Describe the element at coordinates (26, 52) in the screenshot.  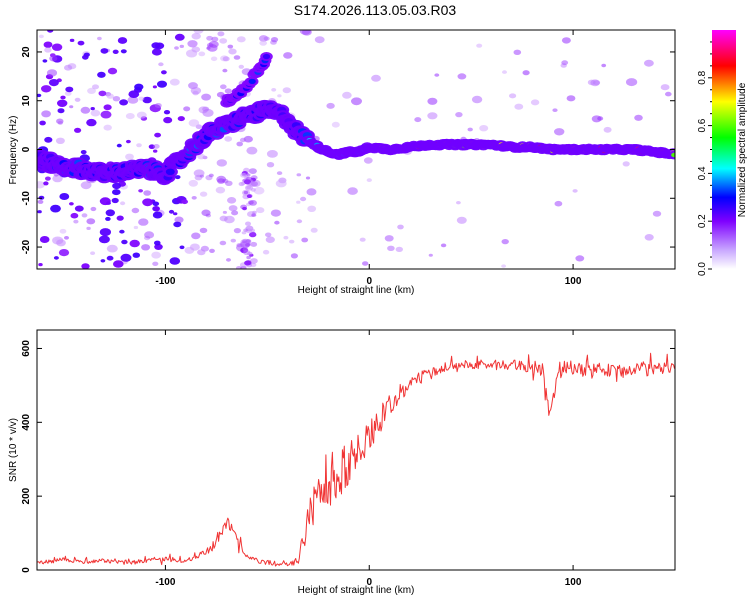
I see `y-tick-label: 20` at that location.